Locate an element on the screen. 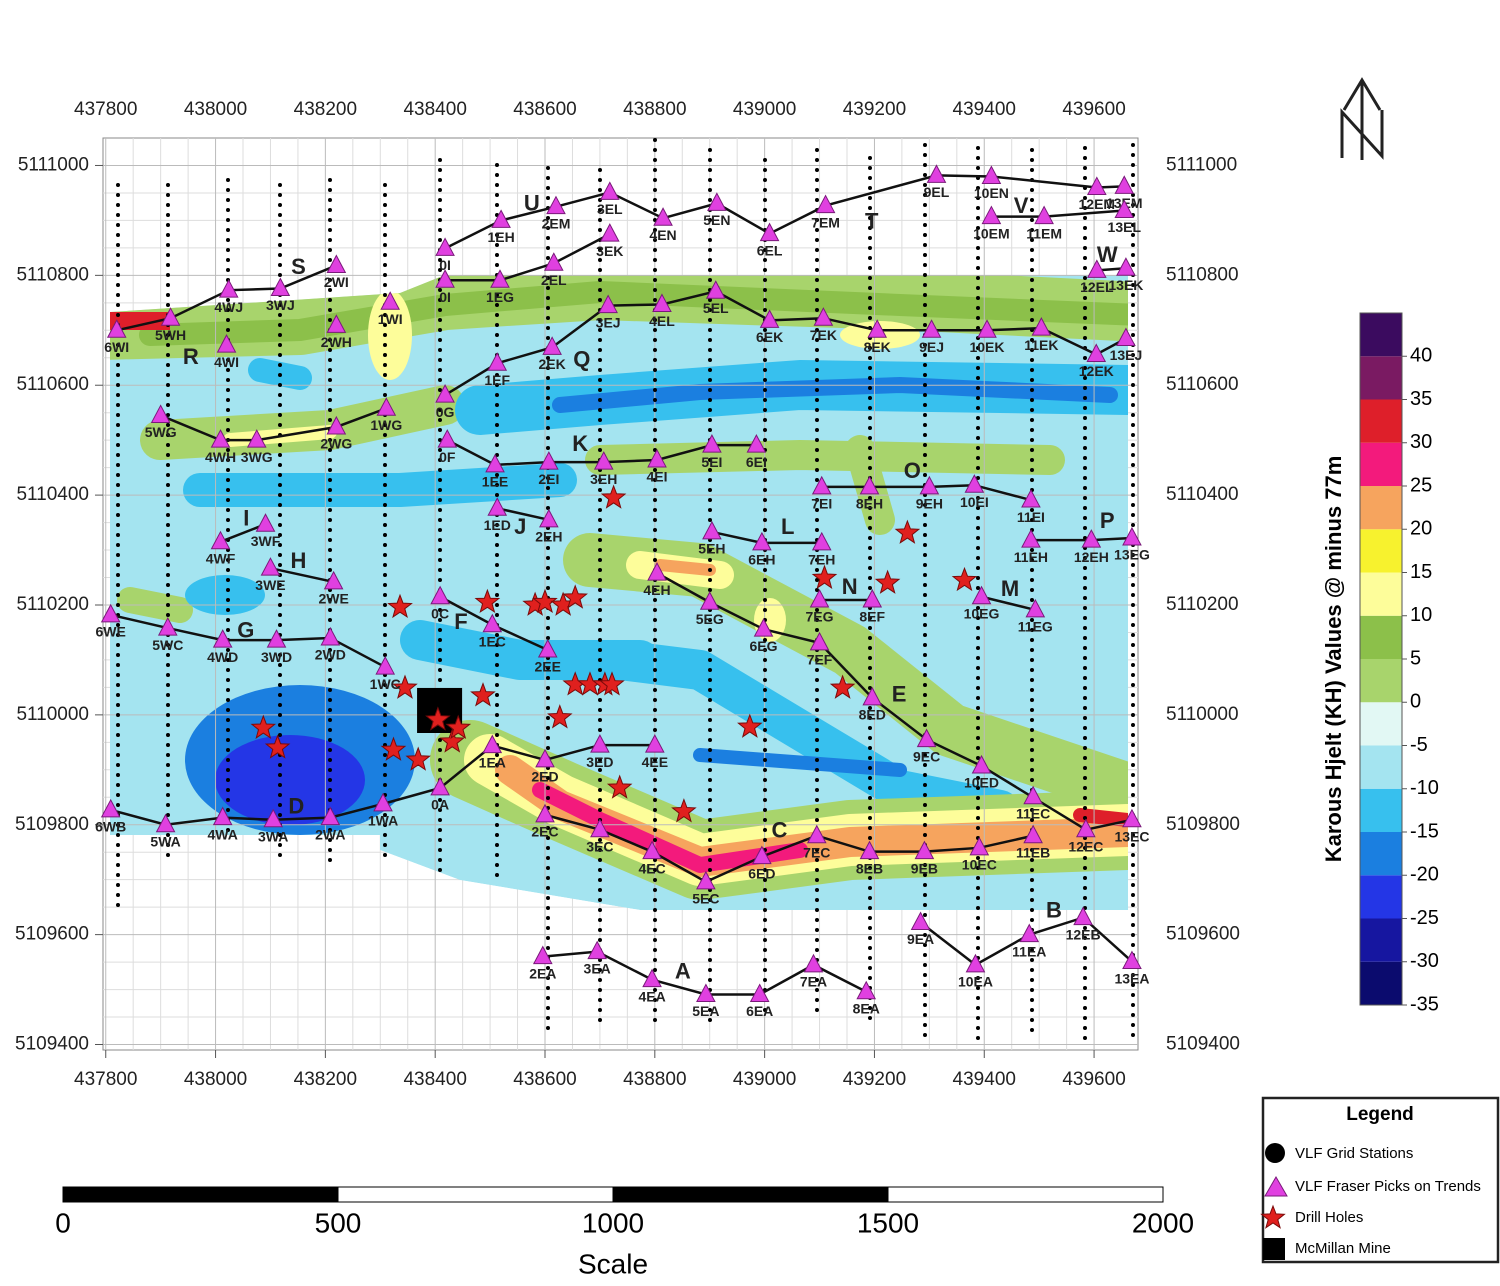  pick-label: 3WF is located at coordinates (266, 541).